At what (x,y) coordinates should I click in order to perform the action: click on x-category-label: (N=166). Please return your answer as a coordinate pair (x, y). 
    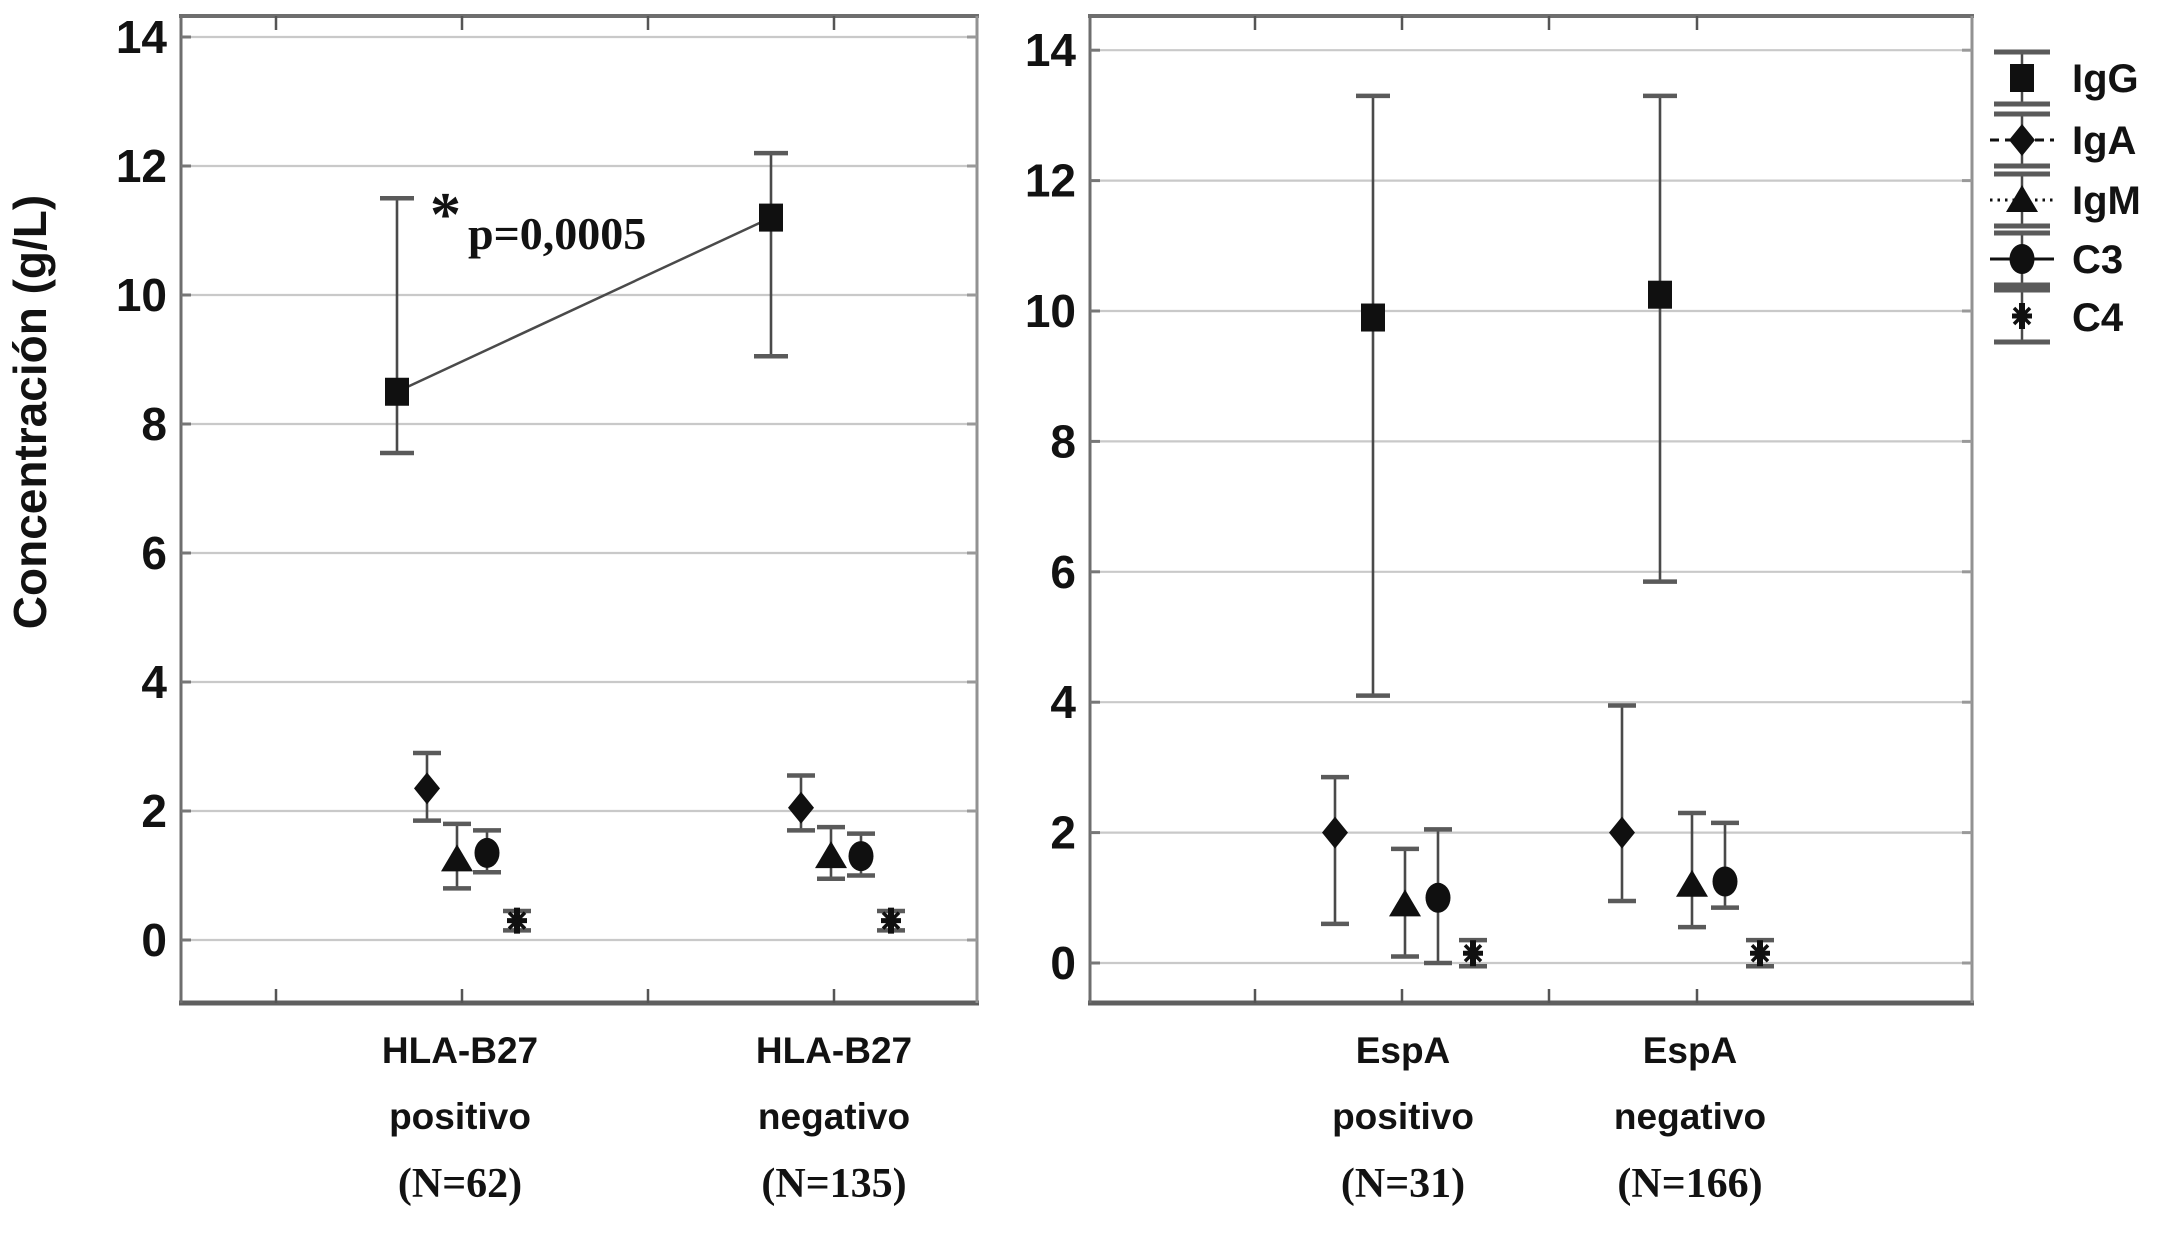
    Looking at the image, I should click on (1689, 1184).